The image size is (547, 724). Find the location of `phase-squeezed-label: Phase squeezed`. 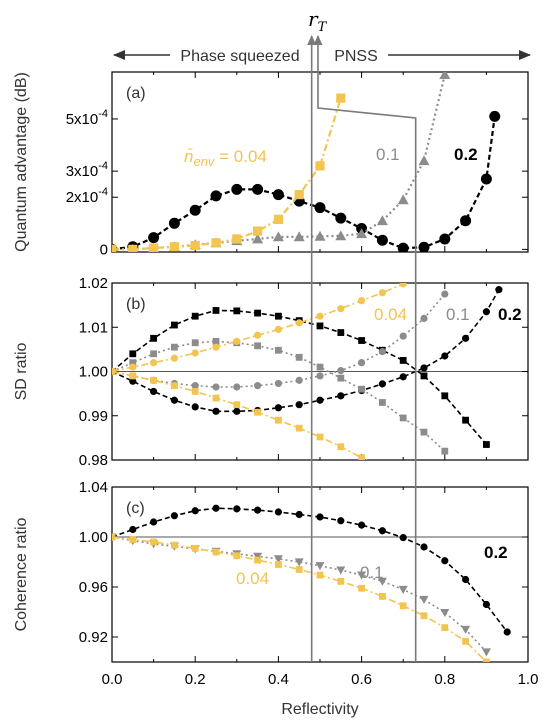

phase-squeezed-label: Phase squeezed is located at coordinates (239, 56).